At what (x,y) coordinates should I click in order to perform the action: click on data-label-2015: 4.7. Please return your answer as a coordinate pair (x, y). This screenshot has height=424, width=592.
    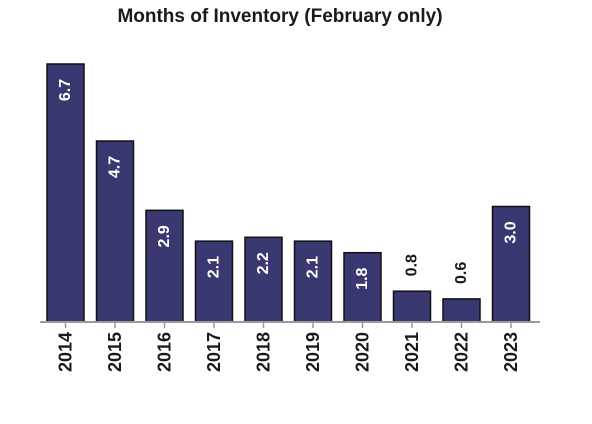
    Looking at the image, I should click on (115, 167).